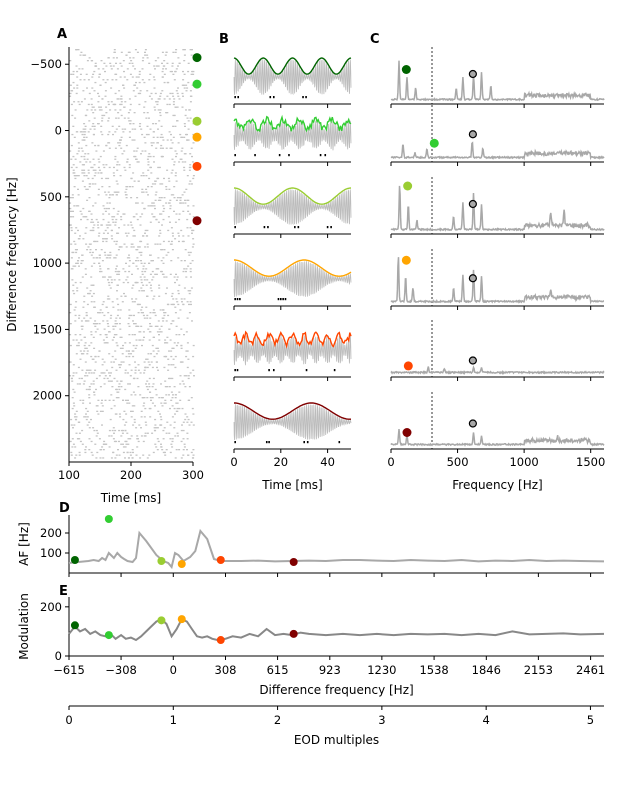  What do you see at coordinates (292, 411) in the screenshot?
I see `envelope-line` at bounding box center [292, 411].